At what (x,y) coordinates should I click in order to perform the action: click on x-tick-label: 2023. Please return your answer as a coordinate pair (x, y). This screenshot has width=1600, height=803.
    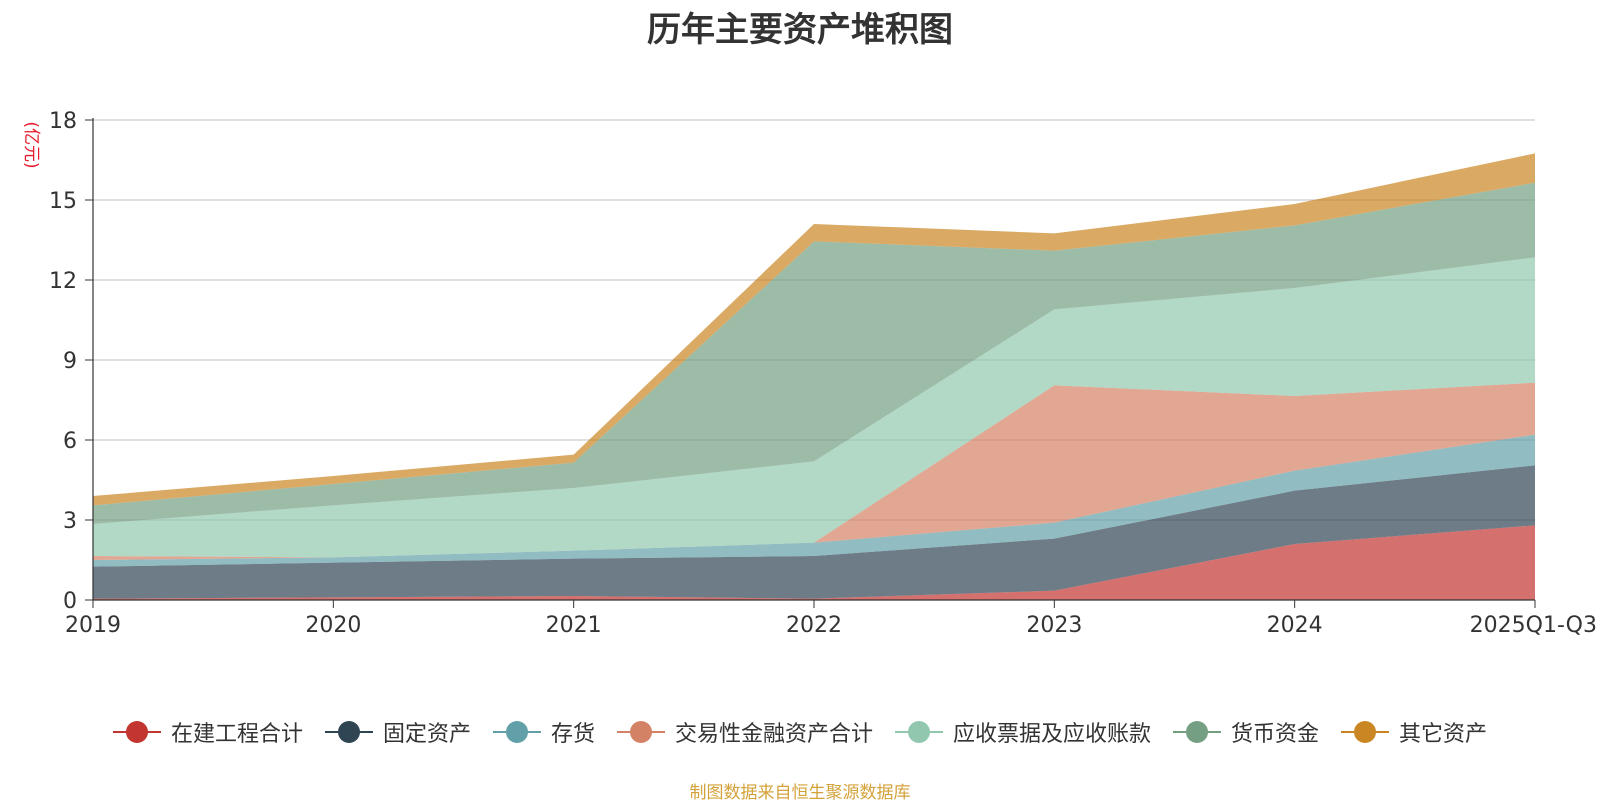
    Looking at the image, I should click on (1054, 625).